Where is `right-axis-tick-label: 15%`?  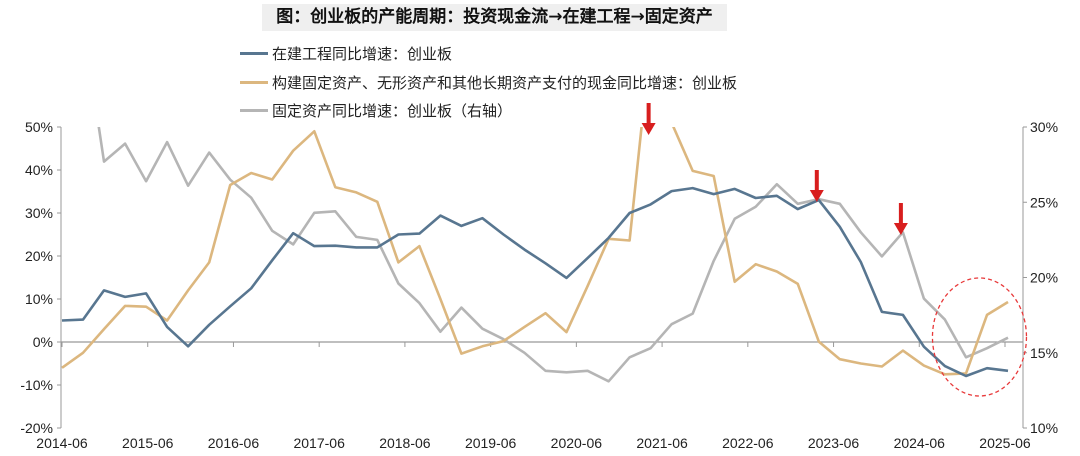 right-axis-tick-label: 15% is located at coordinates (1044, 353).